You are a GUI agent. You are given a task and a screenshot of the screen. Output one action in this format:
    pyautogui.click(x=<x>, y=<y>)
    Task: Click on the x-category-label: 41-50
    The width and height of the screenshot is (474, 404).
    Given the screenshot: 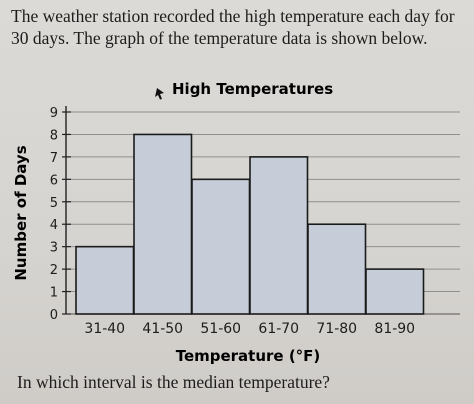 What is the action you would take?
    pyautogui.click(x=162, y=329)
    